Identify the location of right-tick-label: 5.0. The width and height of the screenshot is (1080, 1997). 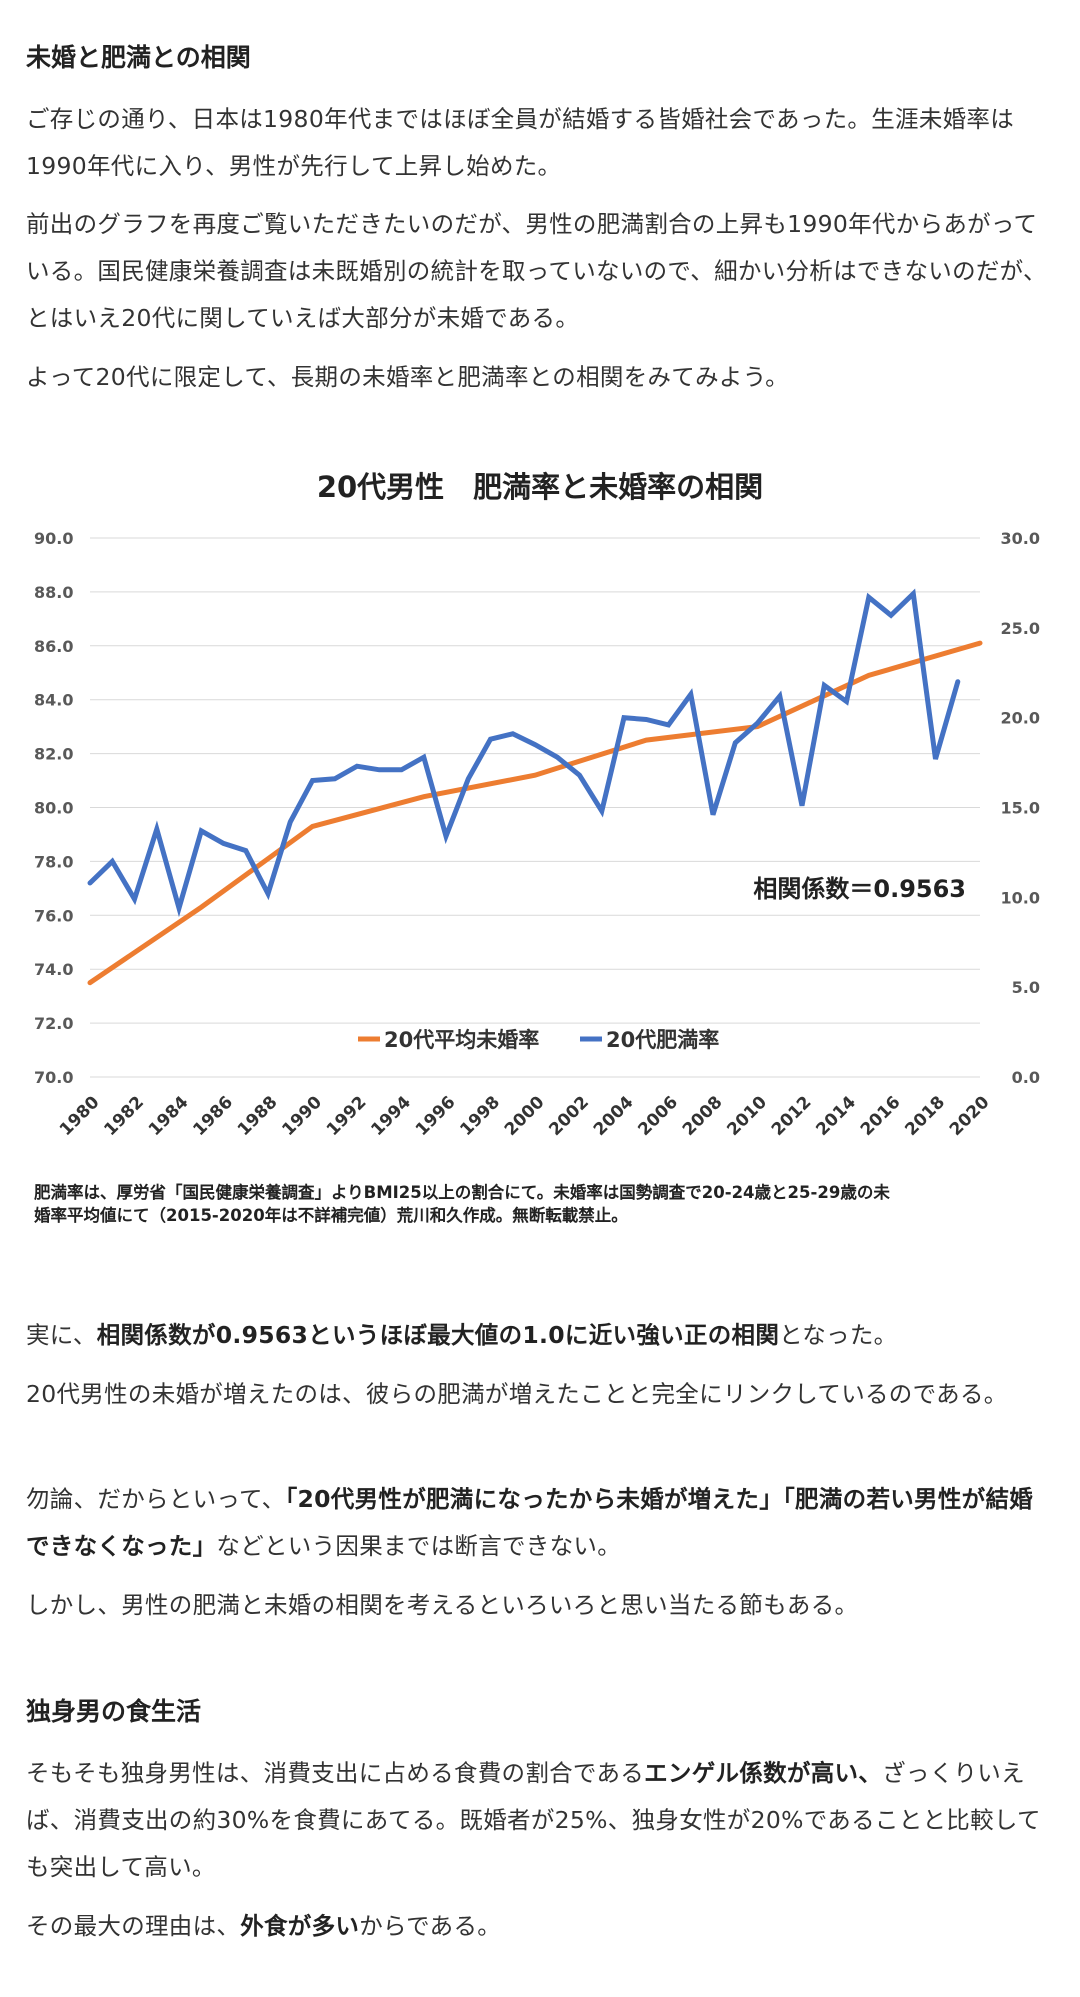
(1026, 987).